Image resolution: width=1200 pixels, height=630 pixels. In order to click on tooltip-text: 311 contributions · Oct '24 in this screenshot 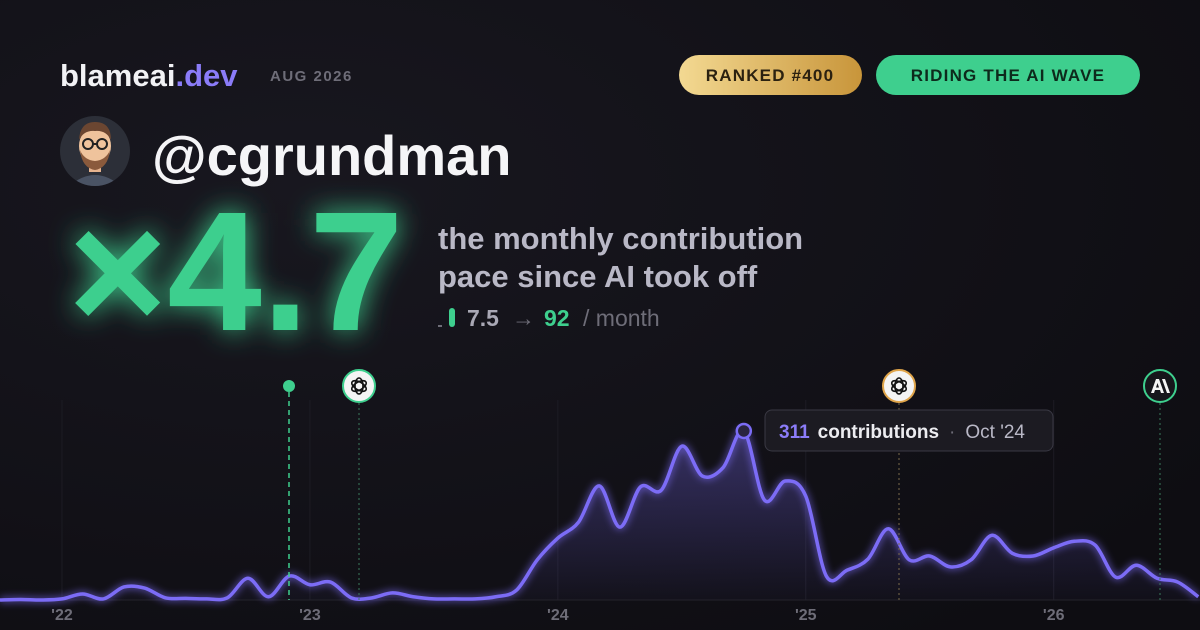, I will do `click(902, 432)`.